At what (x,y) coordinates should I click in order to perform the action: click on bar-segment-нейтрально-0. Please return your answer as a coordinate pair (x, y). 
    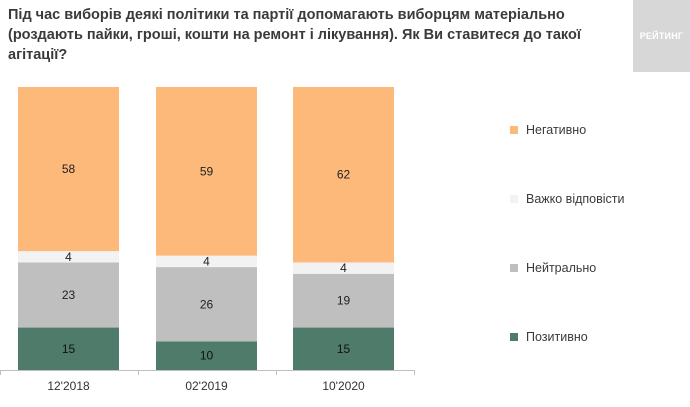
    Looking at the image, I should click on (68, 295).